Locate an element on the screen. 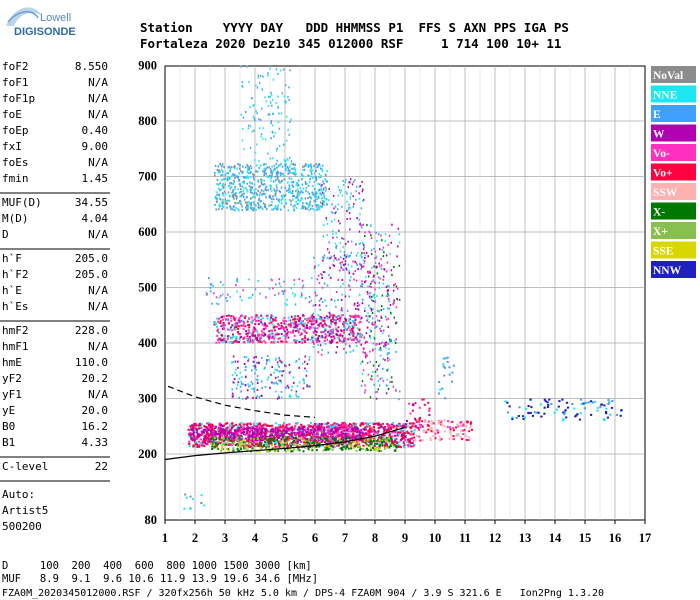 This screenshot has width=700, height=600. param-label: h`E is located at coordinates (12, 290).